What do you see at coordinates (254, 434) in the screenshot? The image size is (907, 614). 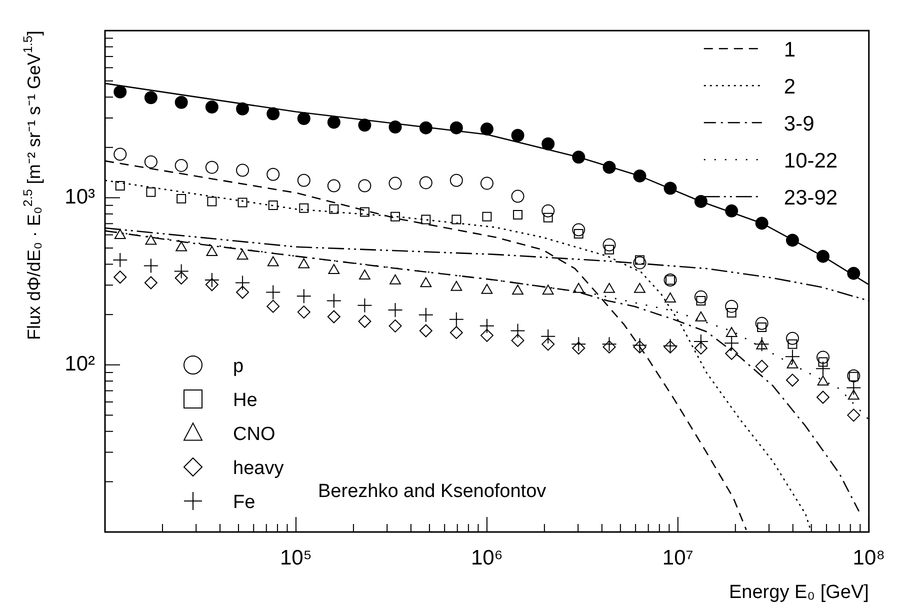 I see `legend-label: CNO` at bounding box center [254, 434].